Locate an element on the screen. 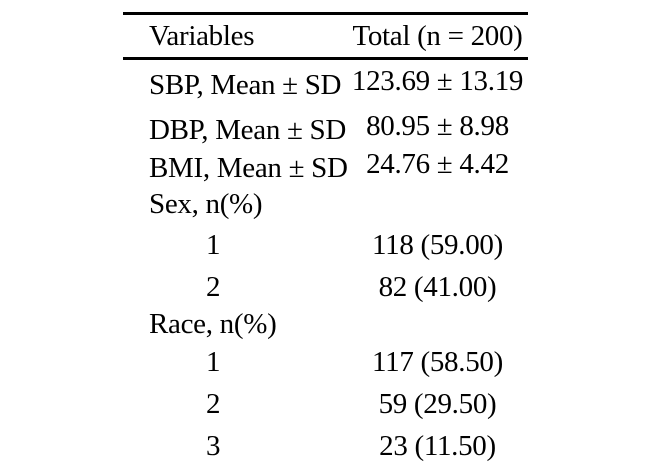 The width and height of the screenshot is (656, 466). header-variables: Variables is located at coordinates (202, 35).